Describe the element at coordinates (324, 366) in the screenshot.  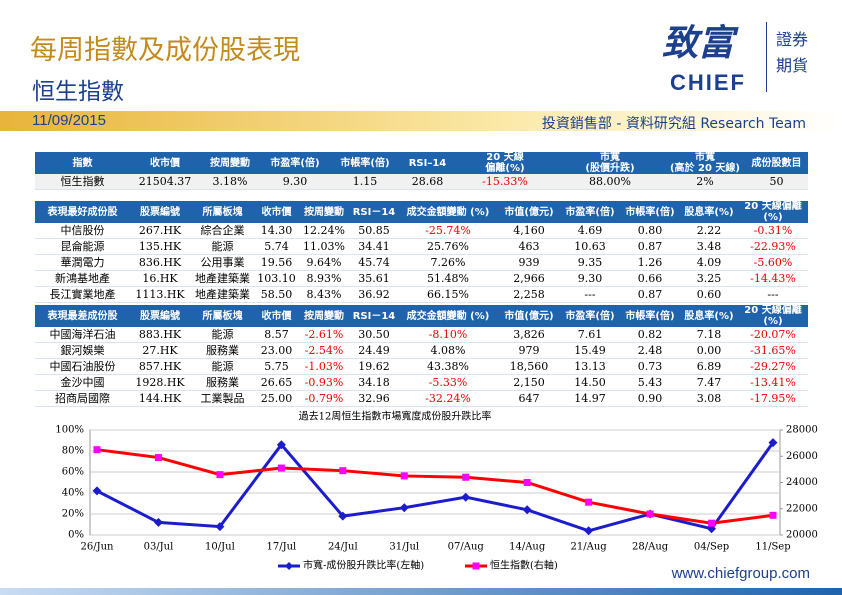
I see `cell: -1.03%` at that location.